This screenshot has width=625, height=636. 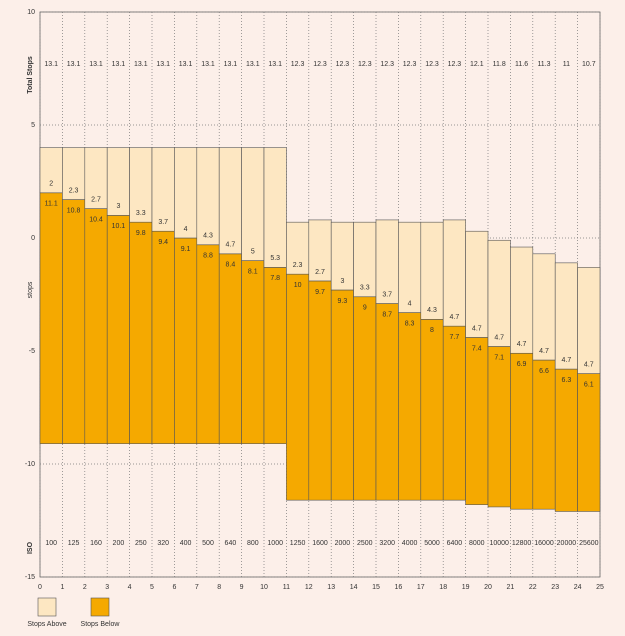 What do you see at coordinates (40, 587) in the screenshot?
I see `x-tick-label: 0` at bounding box center [40, 587].